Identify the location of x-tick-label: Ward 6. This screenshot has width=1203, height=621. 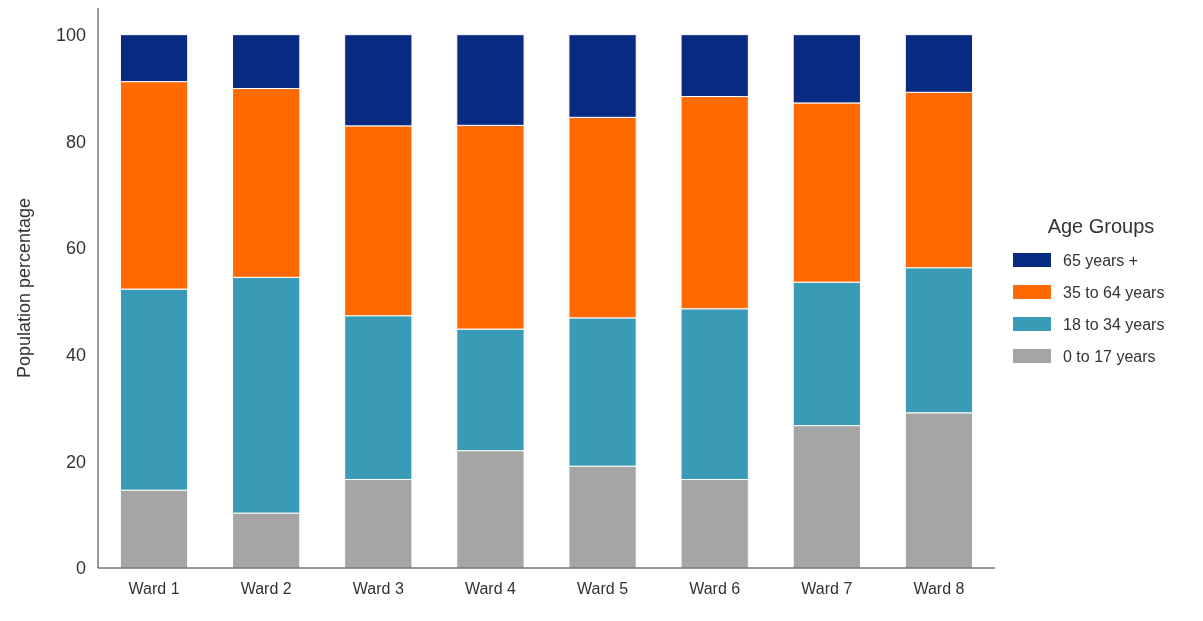
(715, 588).